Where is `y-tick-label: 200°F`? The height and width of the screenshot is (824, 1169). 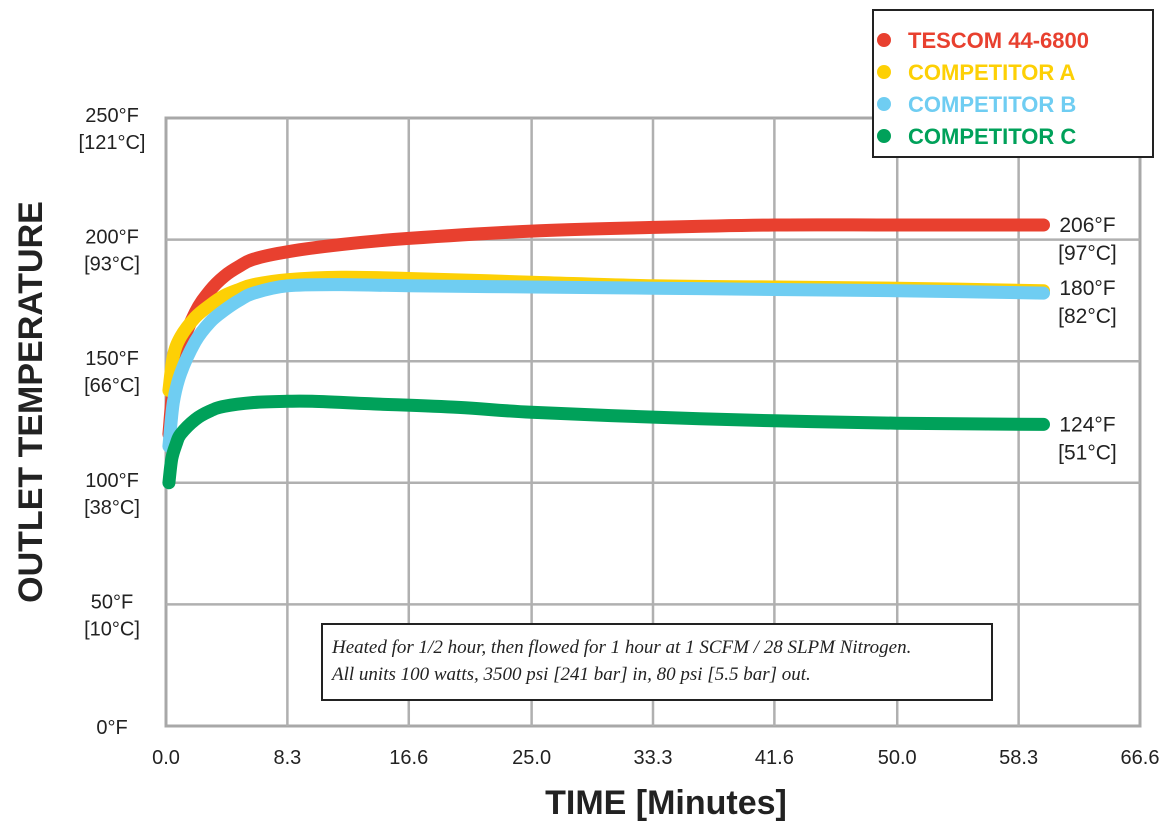
y-tick-label: 200°F is located at coordinates (112, 238).